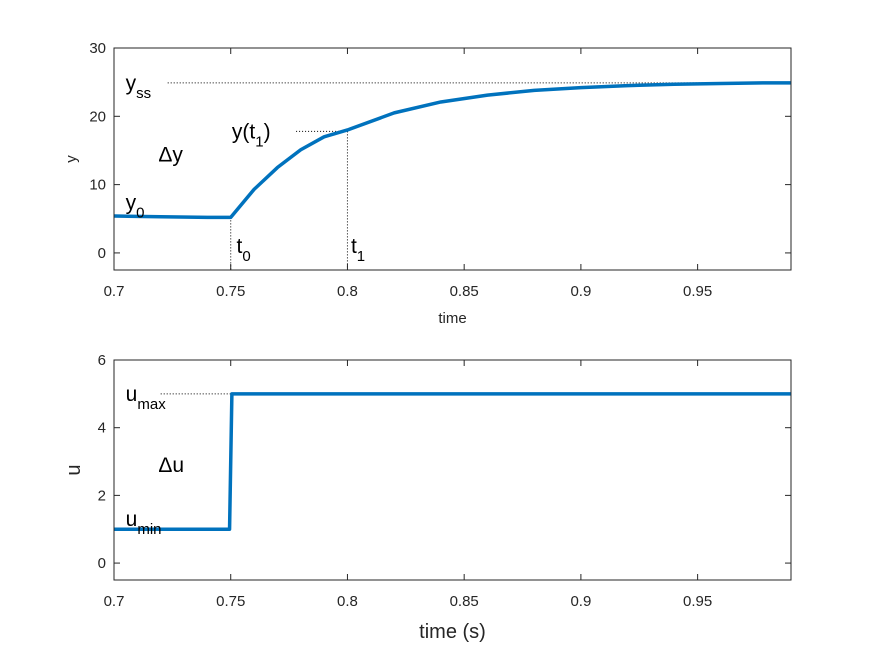 Image resolution: width=875 pixels, height=656 pixels. I want to click on annotation-label: yss, so click(139, 87).